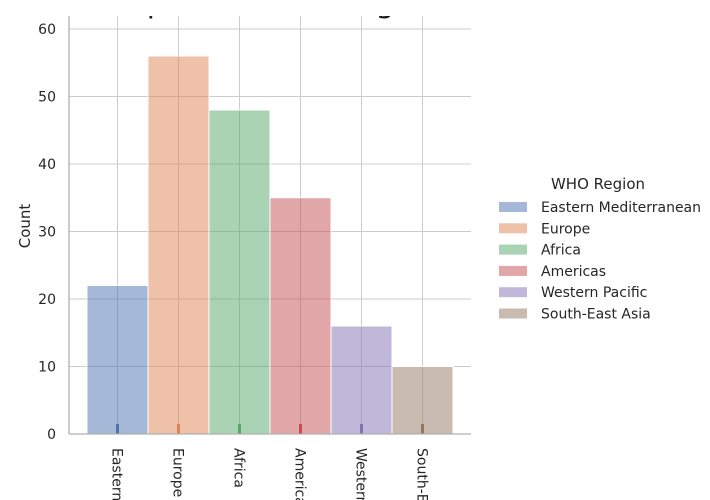 Image resolution: width=710 pixels, height=500 pixels. I want to click on y-tick-label: 60, so click(47, 30).